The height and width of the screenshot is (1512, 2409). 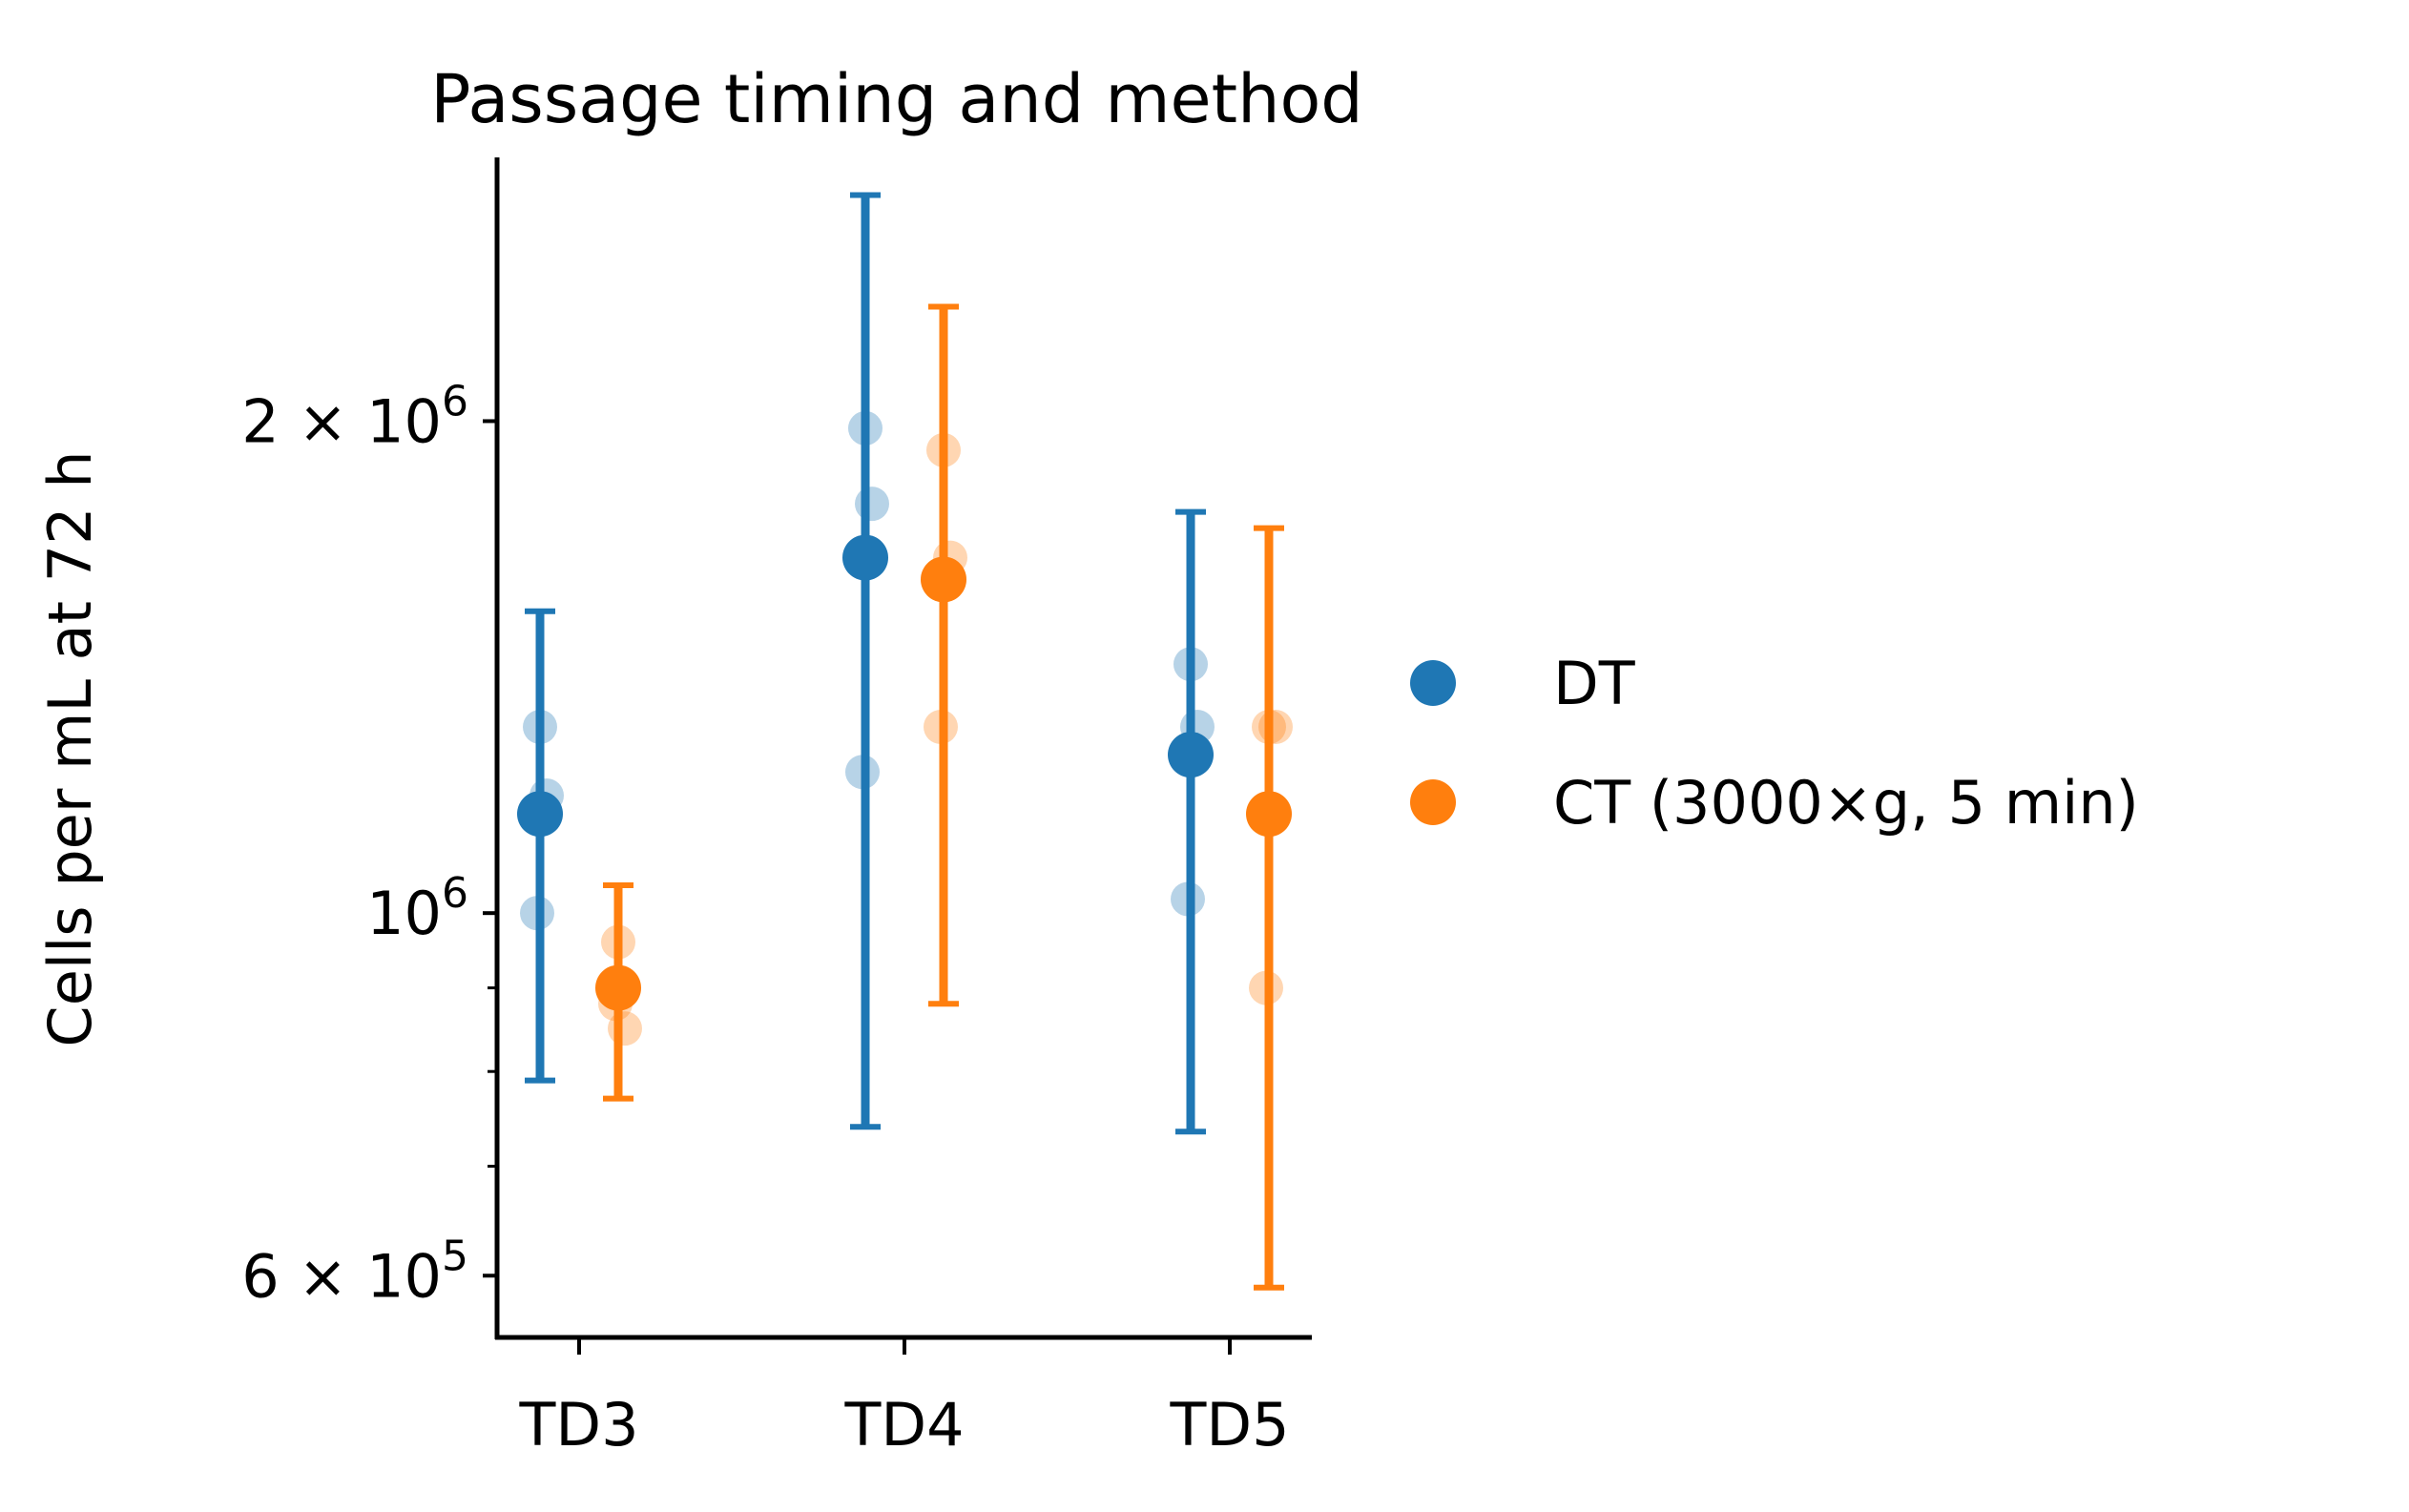 What do you see at coordinates (354, 416) in the screenshot?
I see `y-tick-label: 2 × 106` at bounding box center [354, 416].